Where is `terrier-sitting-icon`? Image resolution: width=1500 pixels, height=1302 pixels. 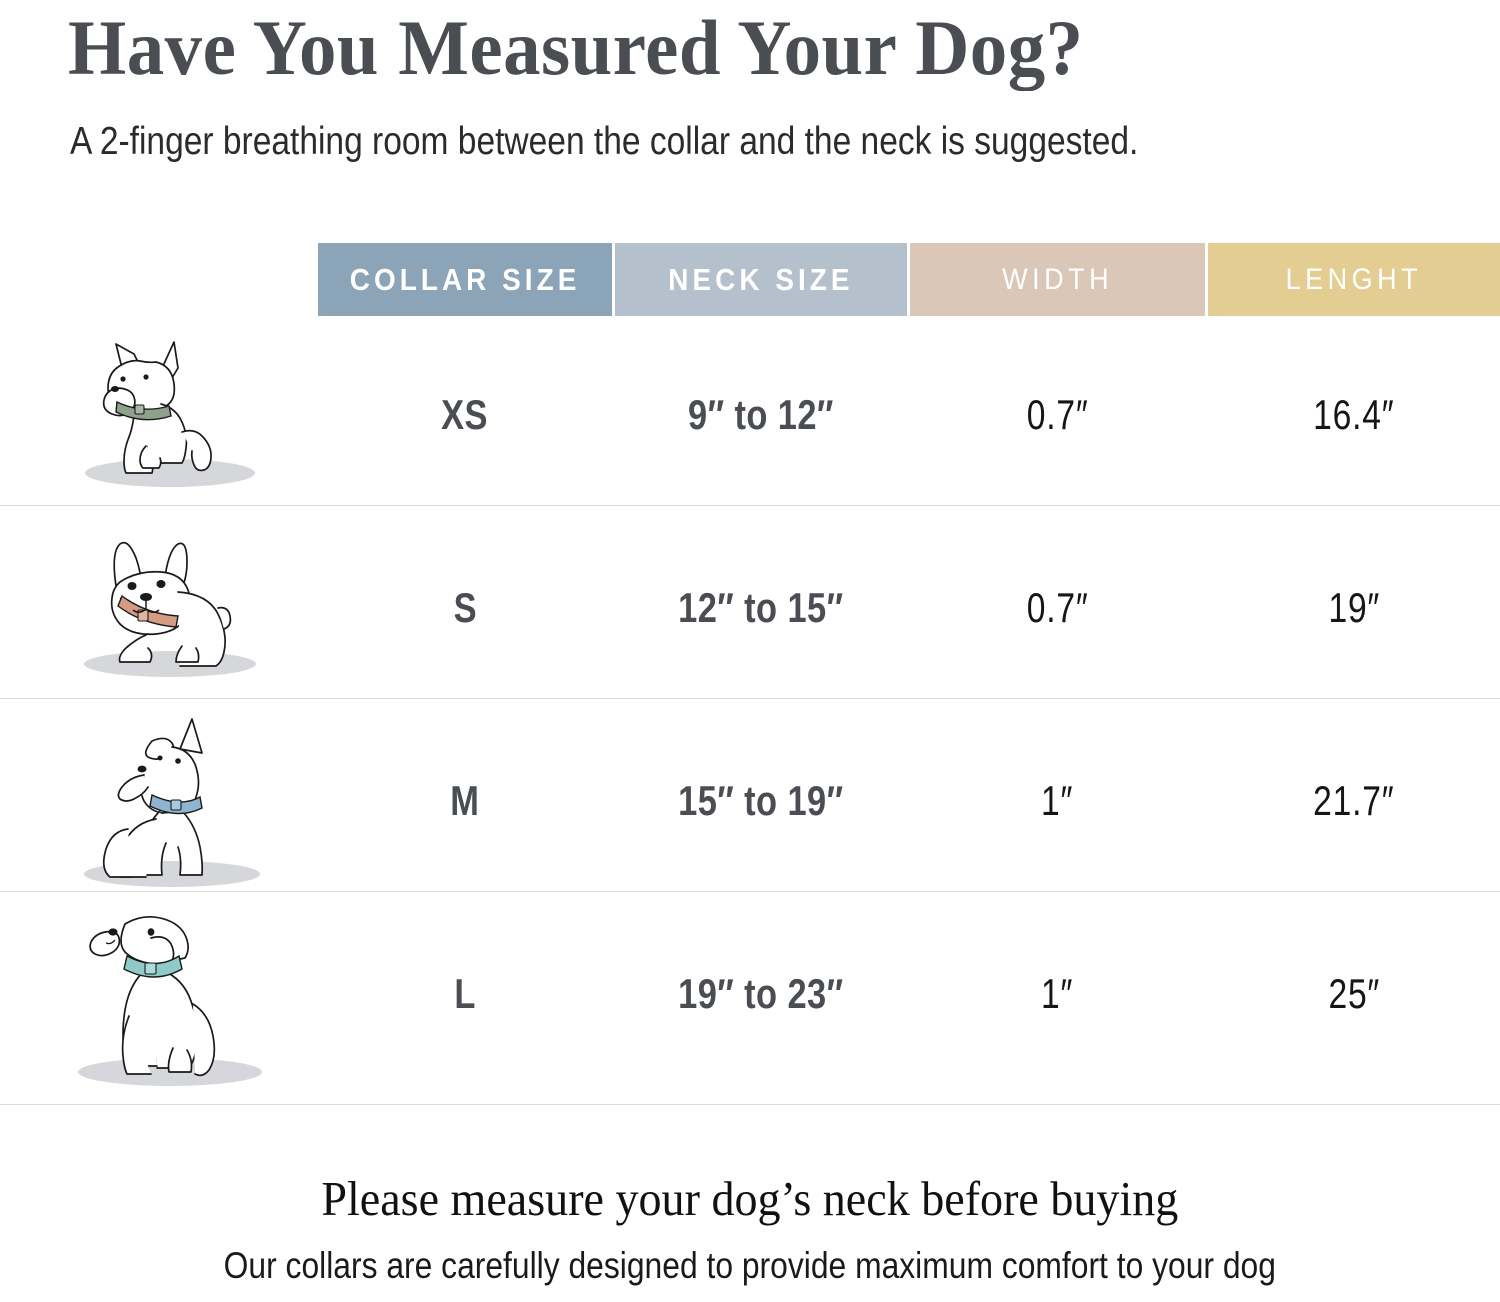 terrier-sitting-icon is located at coordinates (170, 414).